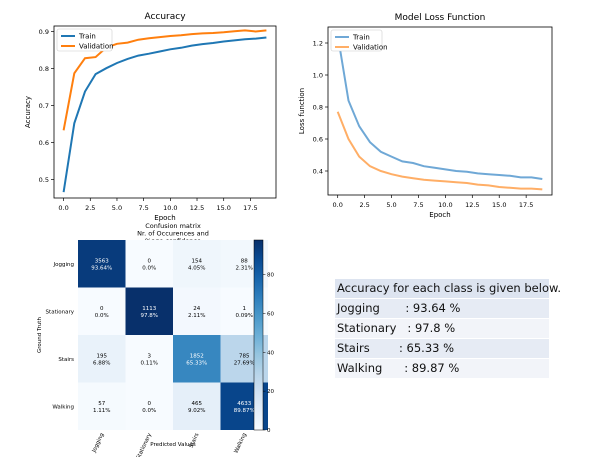 The image size is (590, 457). I want to click on summary-row-stairs: Stairs : 65.33 %, so click(442, 348).